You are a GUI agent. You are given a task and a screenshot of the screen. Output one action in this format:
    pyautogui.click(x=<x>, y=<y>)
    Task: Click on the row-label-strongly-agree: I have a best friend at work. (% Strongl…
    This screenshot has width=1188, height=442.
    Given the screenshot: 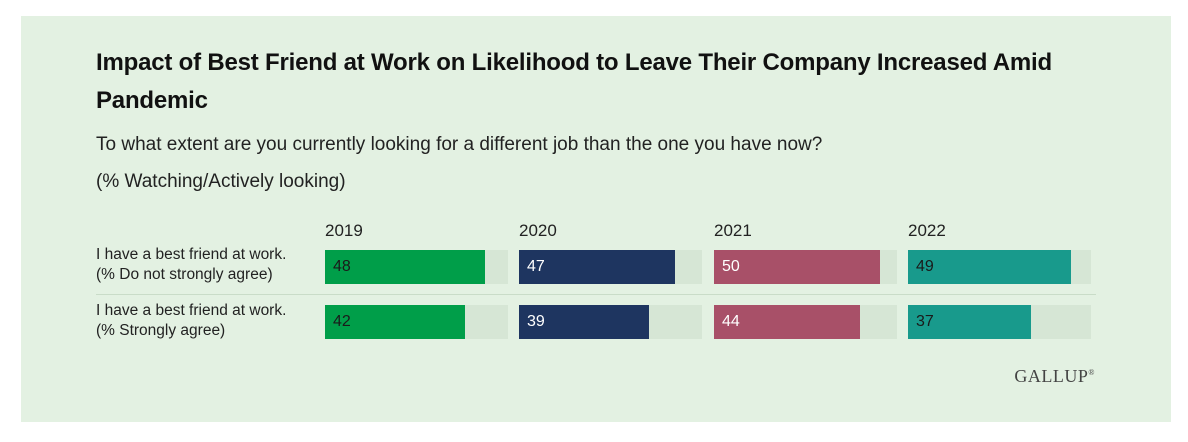 What is the action you would take?
    pyautogui.click(x=211, y=321)
    